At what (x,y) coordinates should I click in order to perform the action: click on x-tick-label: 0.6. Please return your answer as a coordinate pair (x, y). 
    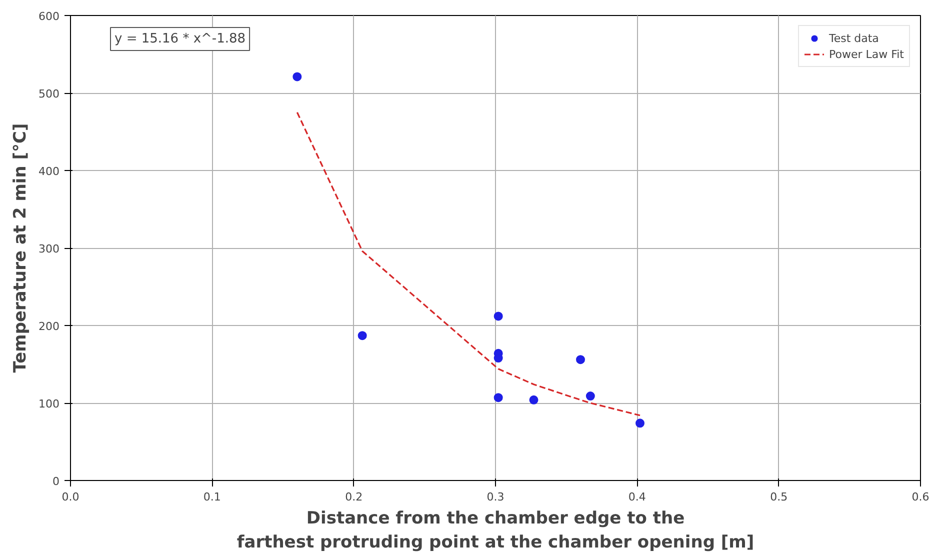
    Looking at the image, I should click on (921, 497).